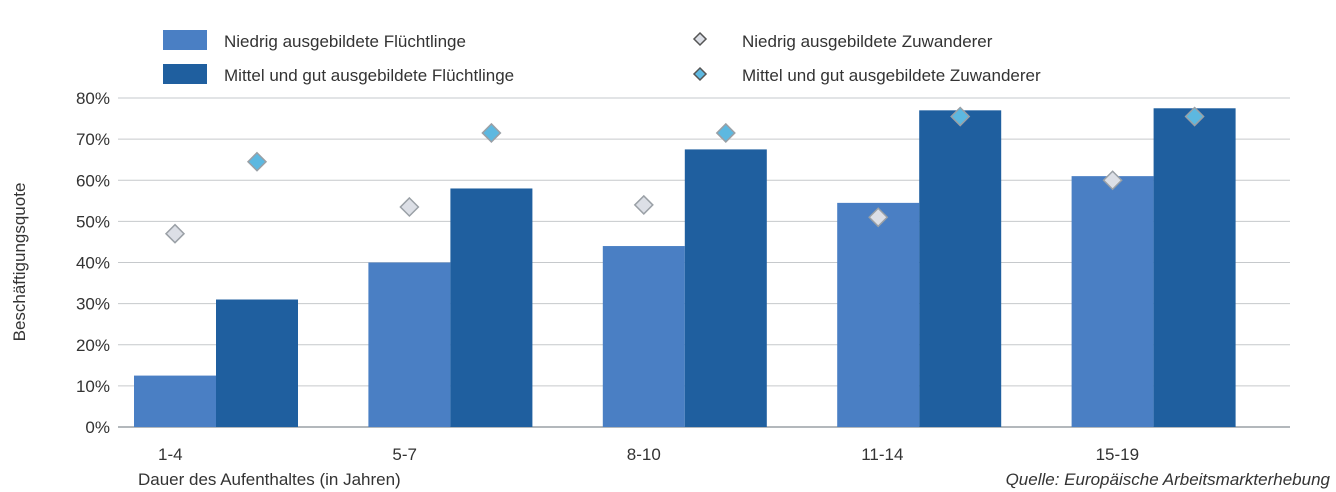 The height and width of the screenshot is (492, 1336). Describe the element at coordinates (644, 454) in the screenshot. I see `x-tick-label: 8-10` at that location.